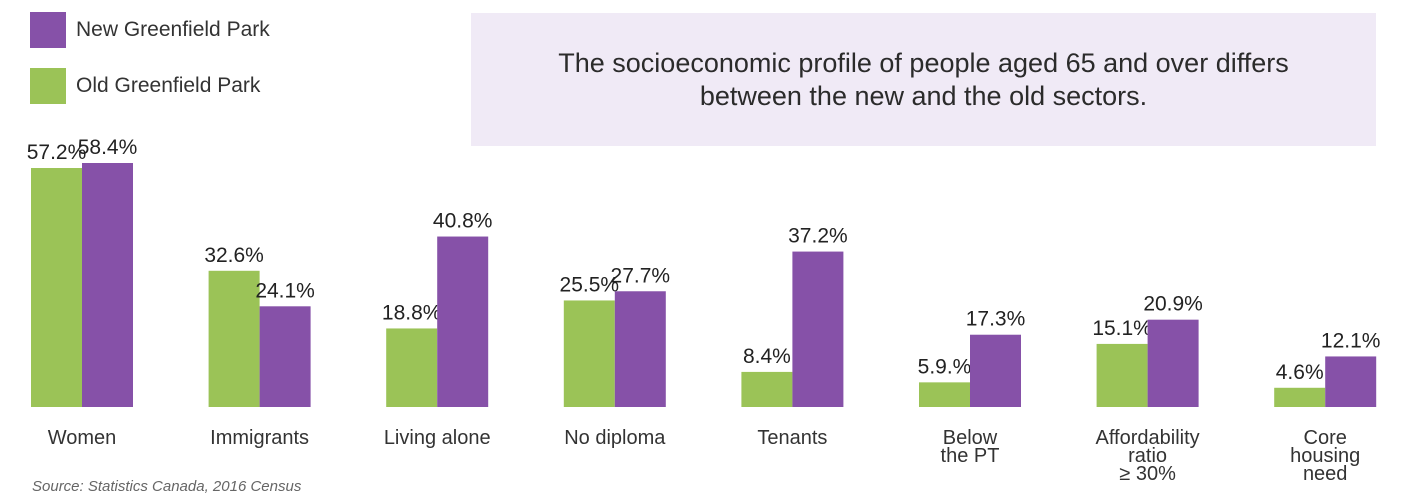 The image size is (1405, 495). Describe the element at coordinates (173, 29) in the screenshot. I see `legend-label-new: New Greenfield Park` at that location.